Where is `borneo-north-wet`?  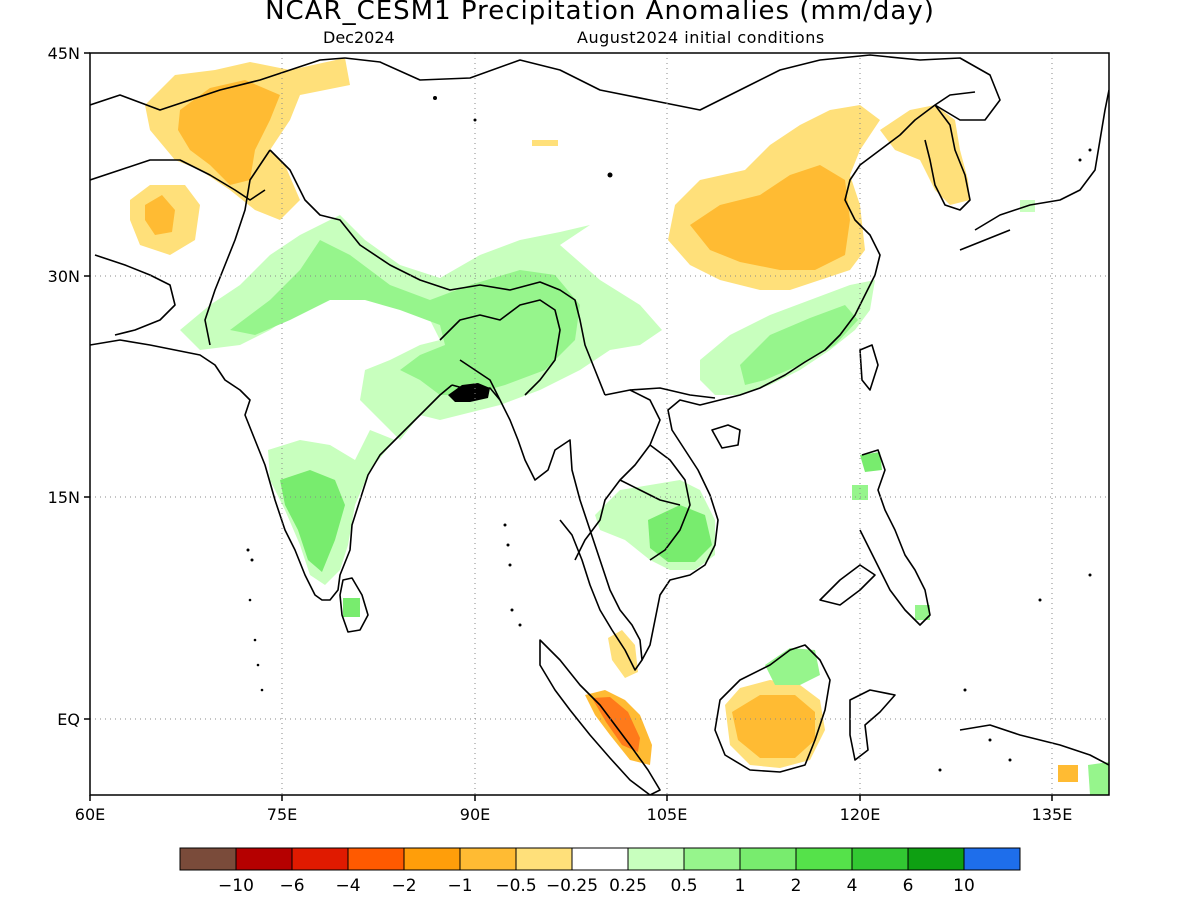
borneo-north-wet is located at coordinates (792, 666).